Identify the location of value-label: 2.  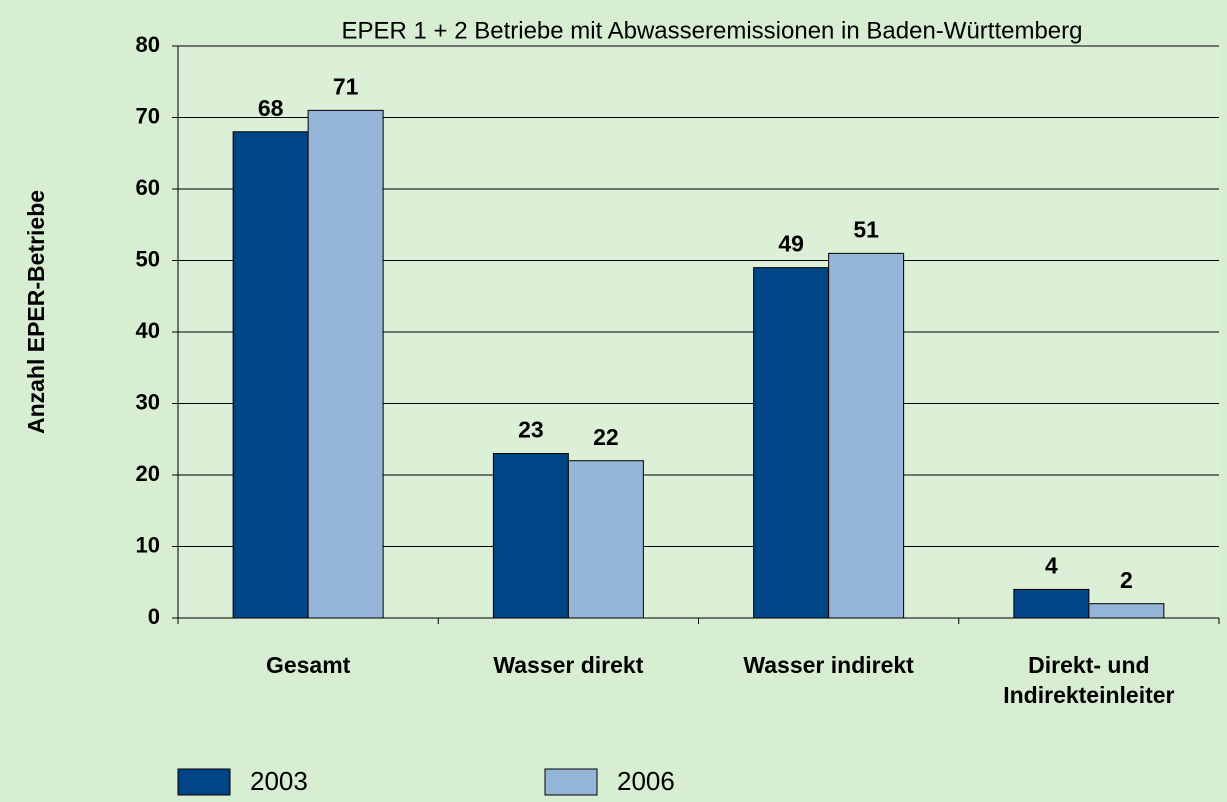
(1126, 580).